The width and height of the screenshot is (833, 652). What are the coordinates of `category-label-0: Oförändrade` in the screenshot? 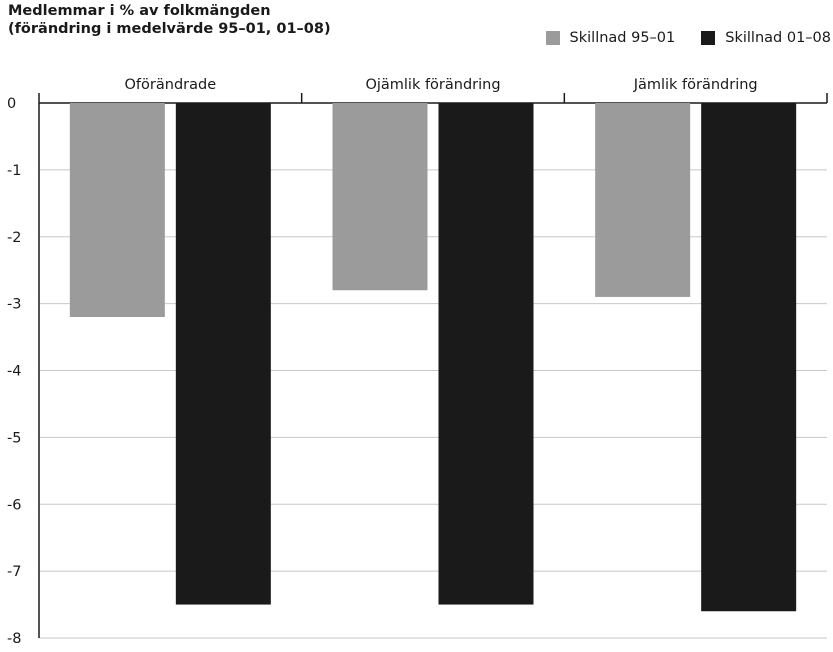 It's located at (171, 85).